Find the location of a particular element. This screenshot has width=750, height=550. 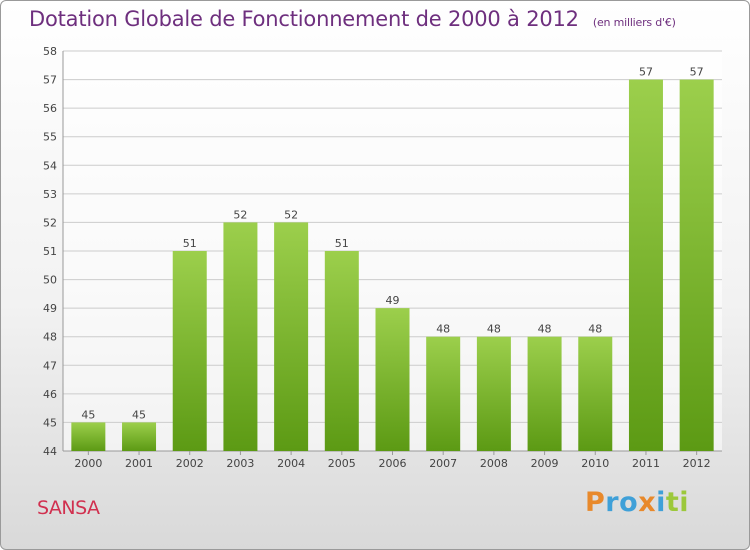

logo-letter: P is located at coordinates (595, 502).